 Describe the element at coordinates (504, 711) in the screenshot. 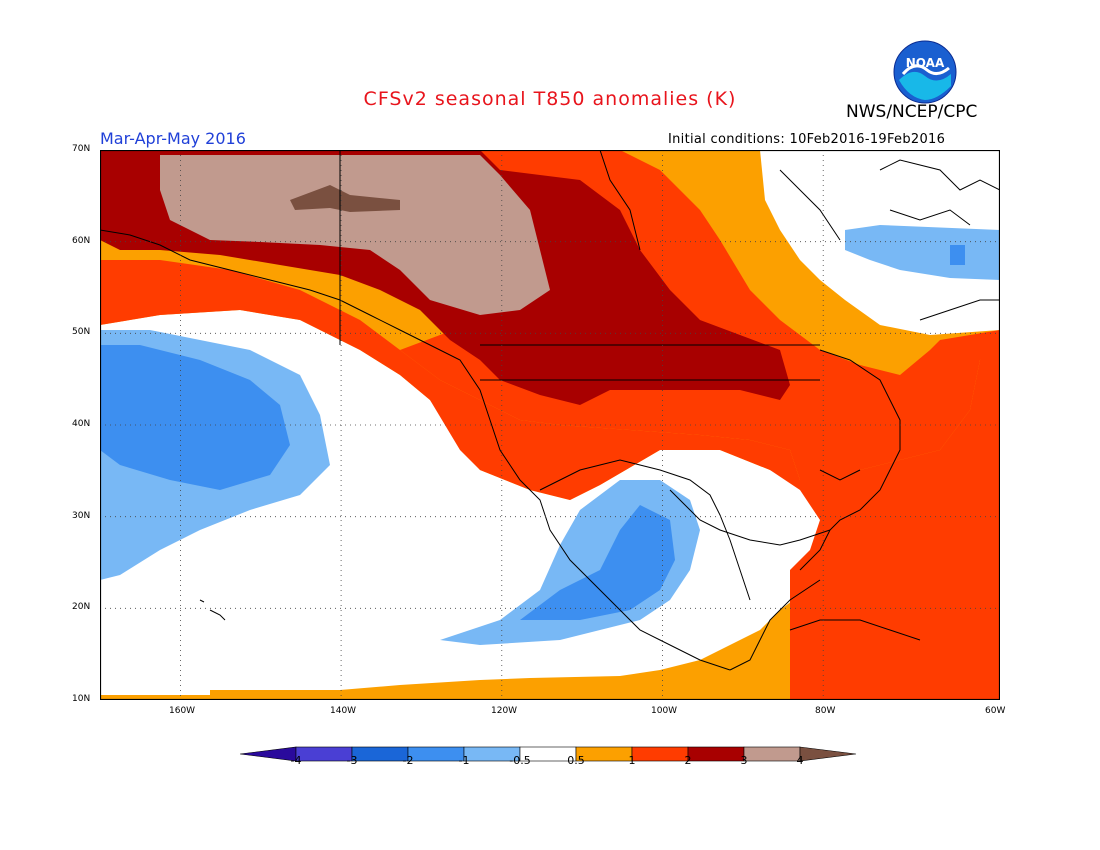

I see `lon-tick-120w: 120W` at that location.